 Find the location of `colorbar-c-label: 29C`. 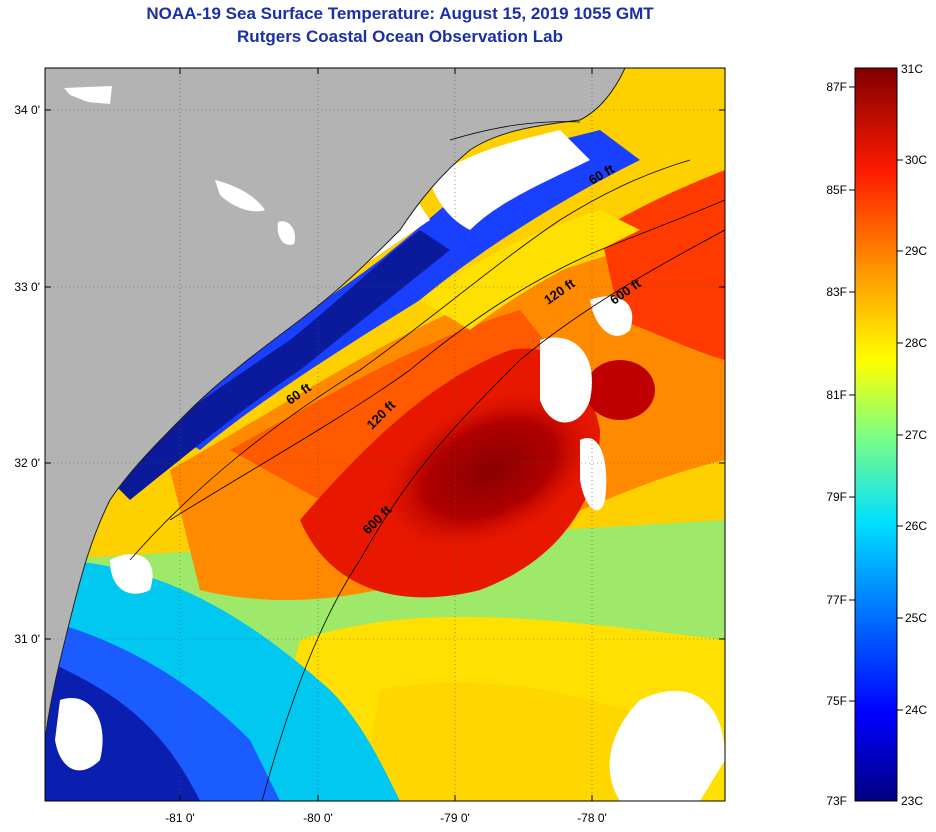

colorbar-c-label: 29C is located at coordinates (916, 251).